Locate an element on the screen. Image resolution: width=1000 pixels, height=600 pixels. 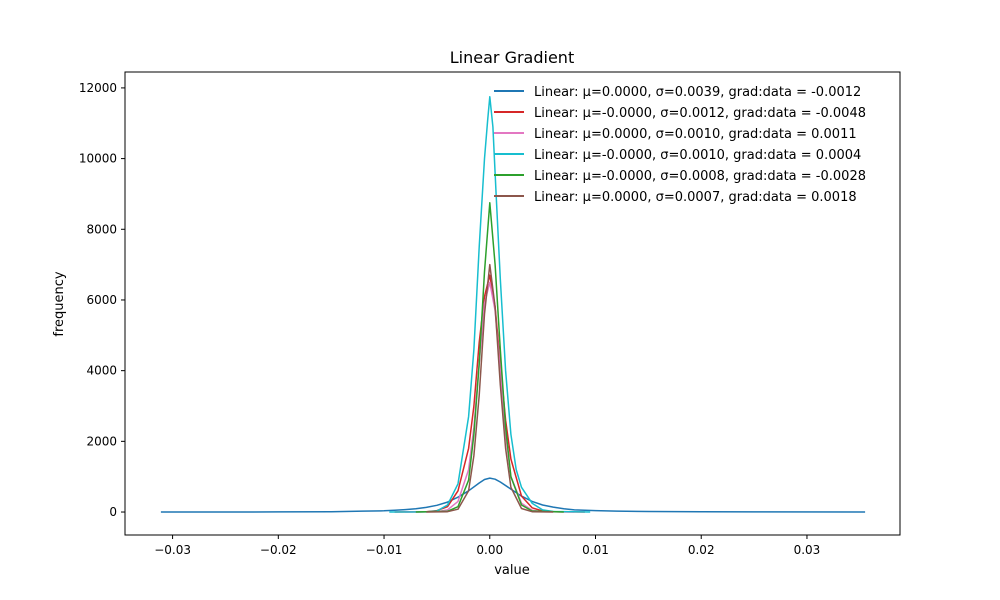
x-tick-label: 0.03 is located at coordinates (807, 550).